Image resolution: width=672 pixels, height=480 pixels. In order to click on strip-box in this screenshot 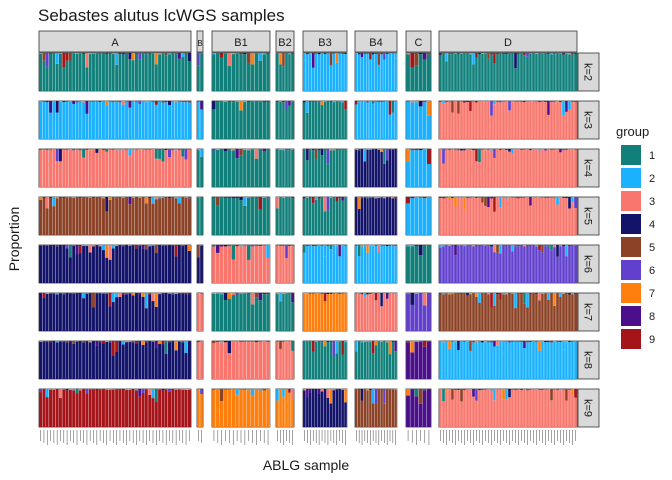, I will do `click(588, 120)`.